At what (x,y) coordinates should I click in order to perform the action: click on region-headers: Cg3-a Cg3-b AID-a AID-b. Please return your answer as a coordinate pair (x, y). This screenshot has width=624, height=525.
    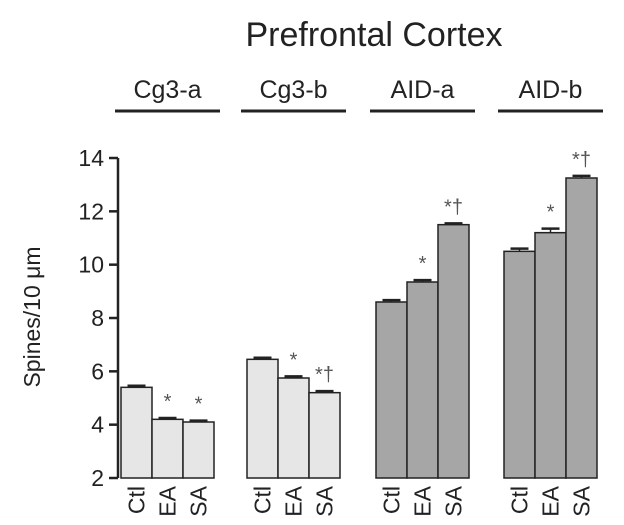
    Looking at the image, I should click on (359, 94).